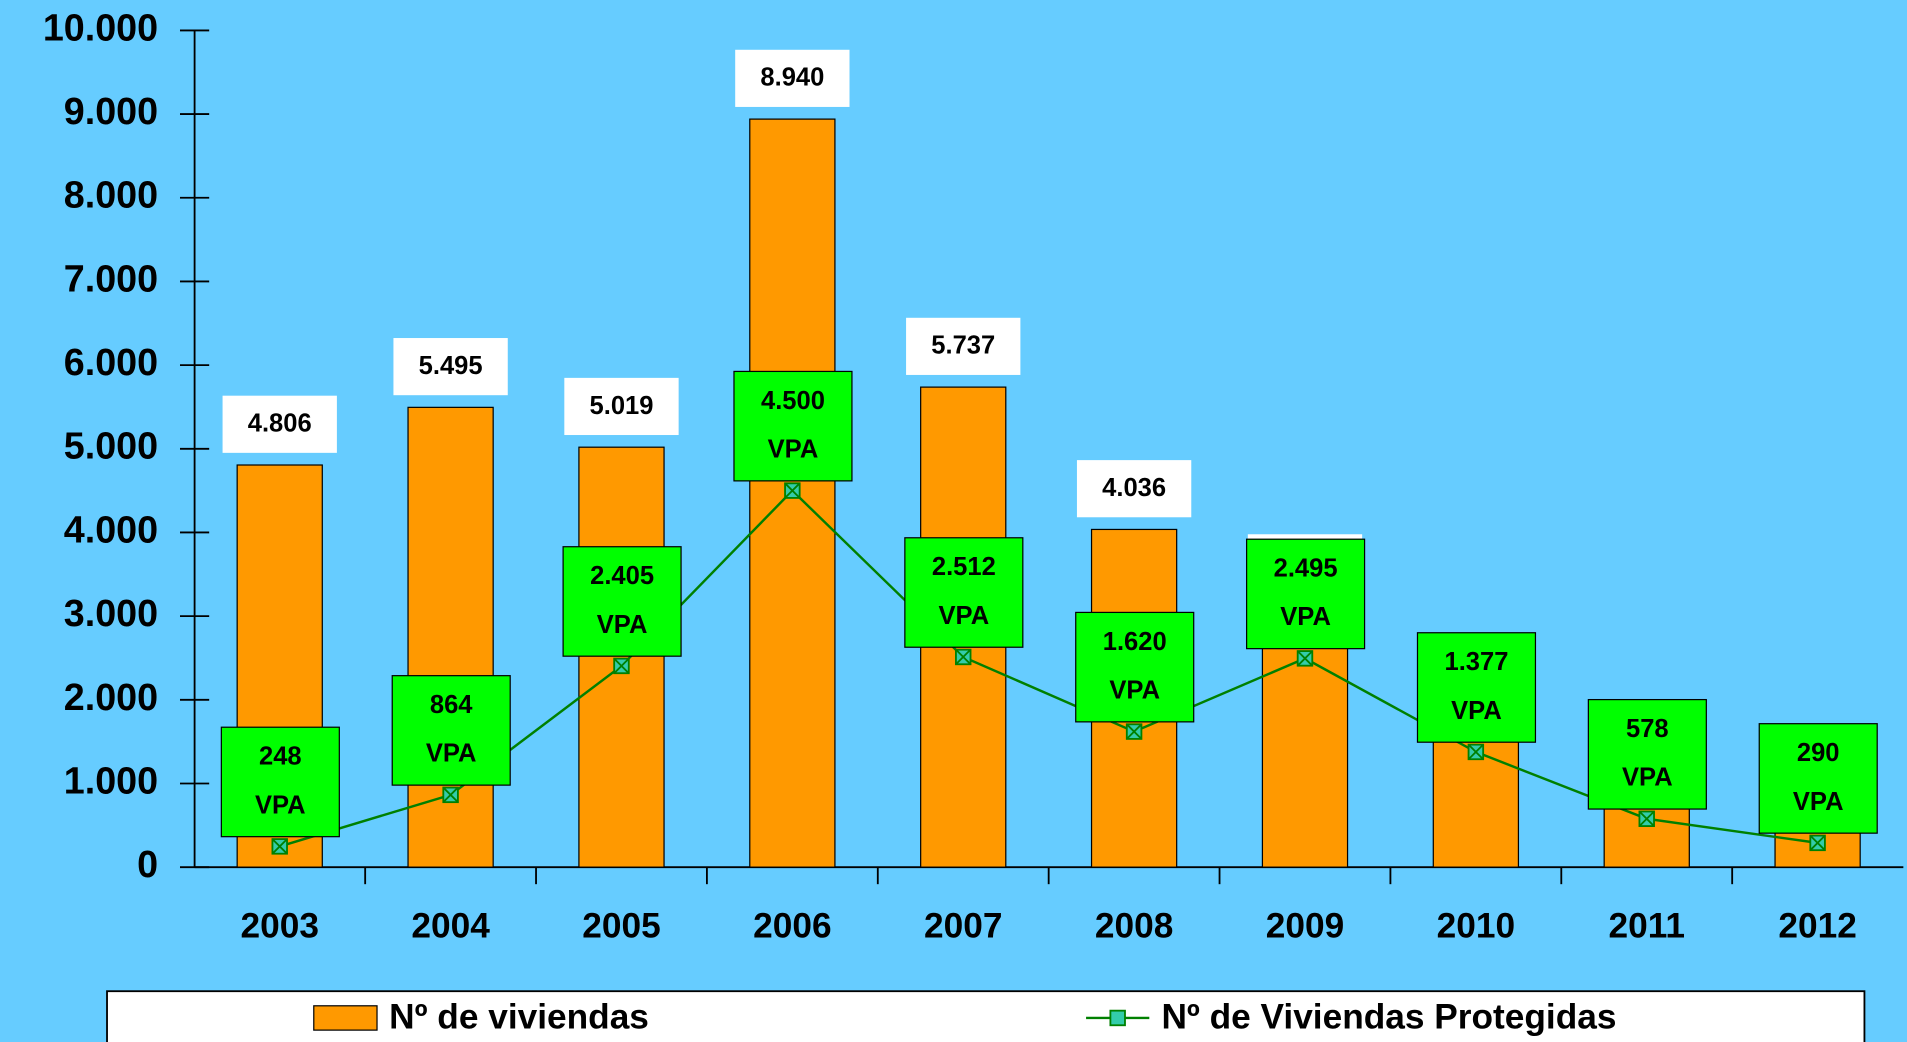 The width and height of the screenshot is (1907, 1042). I want to click on data-label: 4.036, so click(1134, 488).